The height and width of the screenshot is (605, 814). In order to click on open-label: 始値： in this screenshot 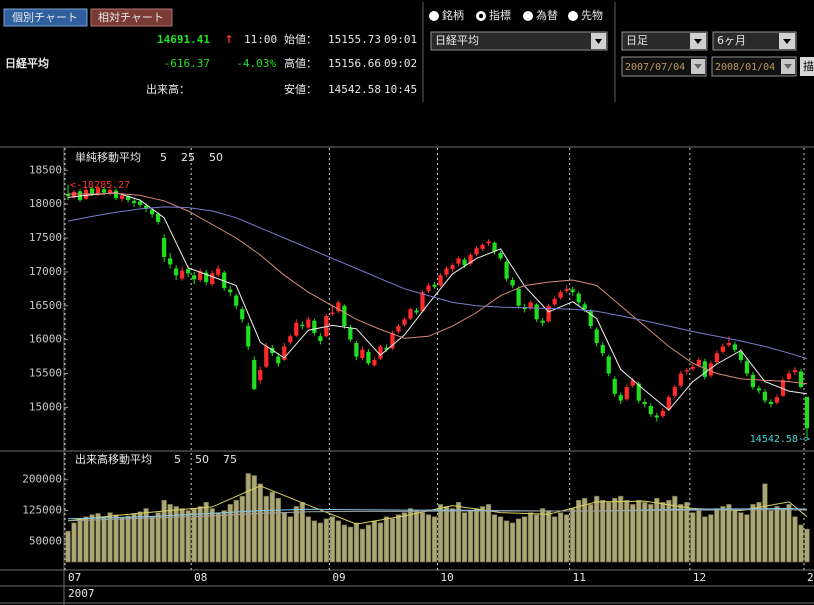, I will do `click(300, 39)`.